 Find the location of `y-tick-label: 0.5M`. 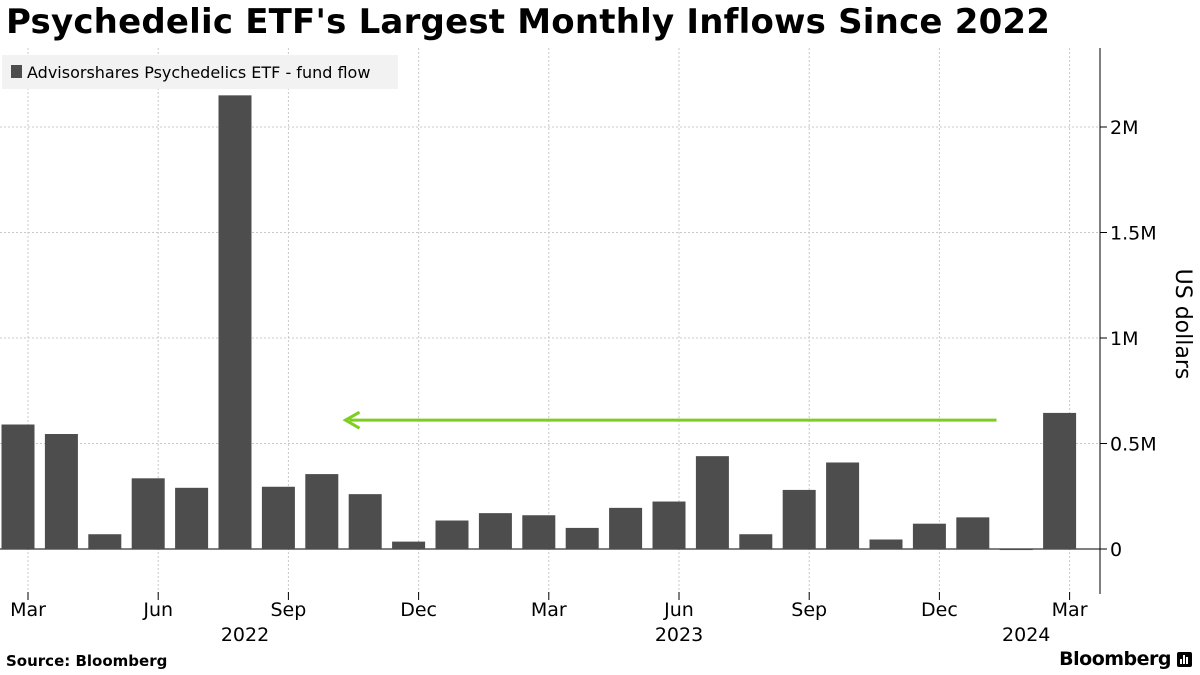

y-tick-label: 0.5M is located at coordinates (1133, 445).